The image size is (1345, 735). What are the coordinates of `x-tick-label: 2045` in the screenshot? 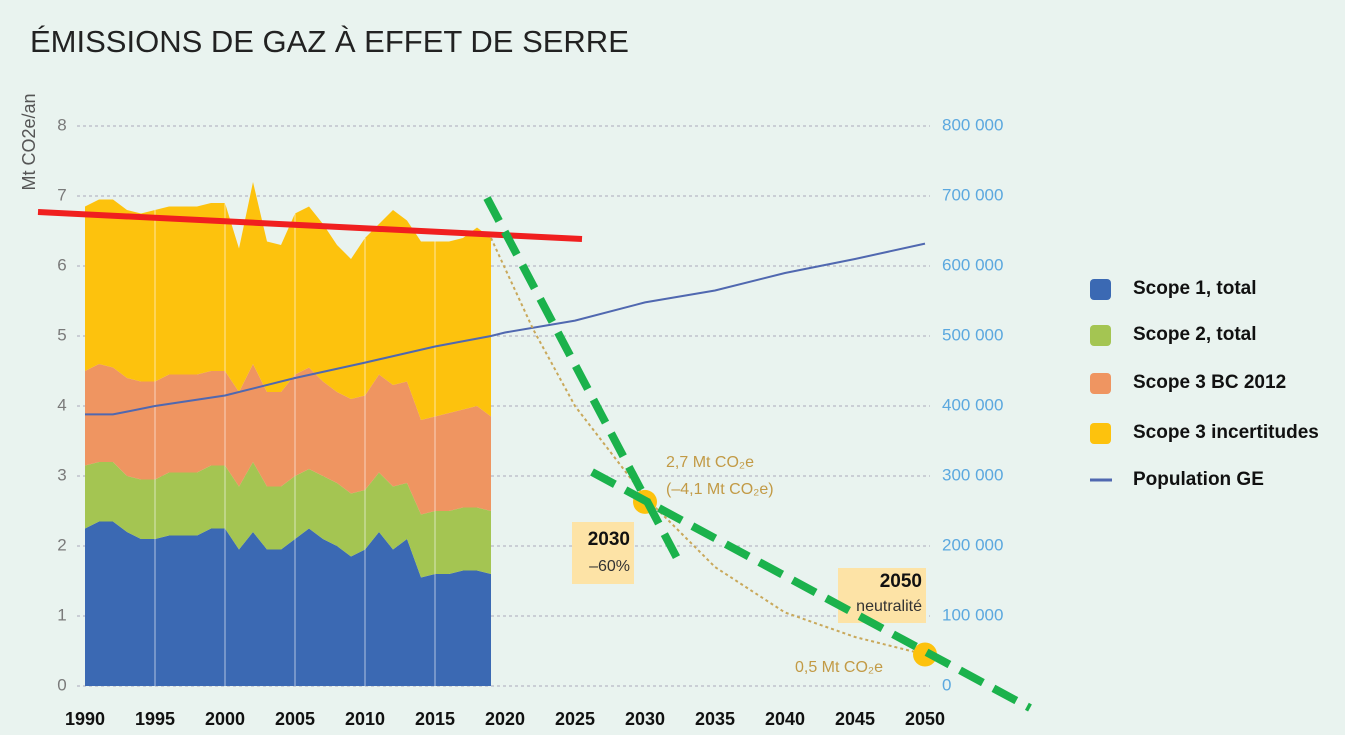 It's located at (855, 719).